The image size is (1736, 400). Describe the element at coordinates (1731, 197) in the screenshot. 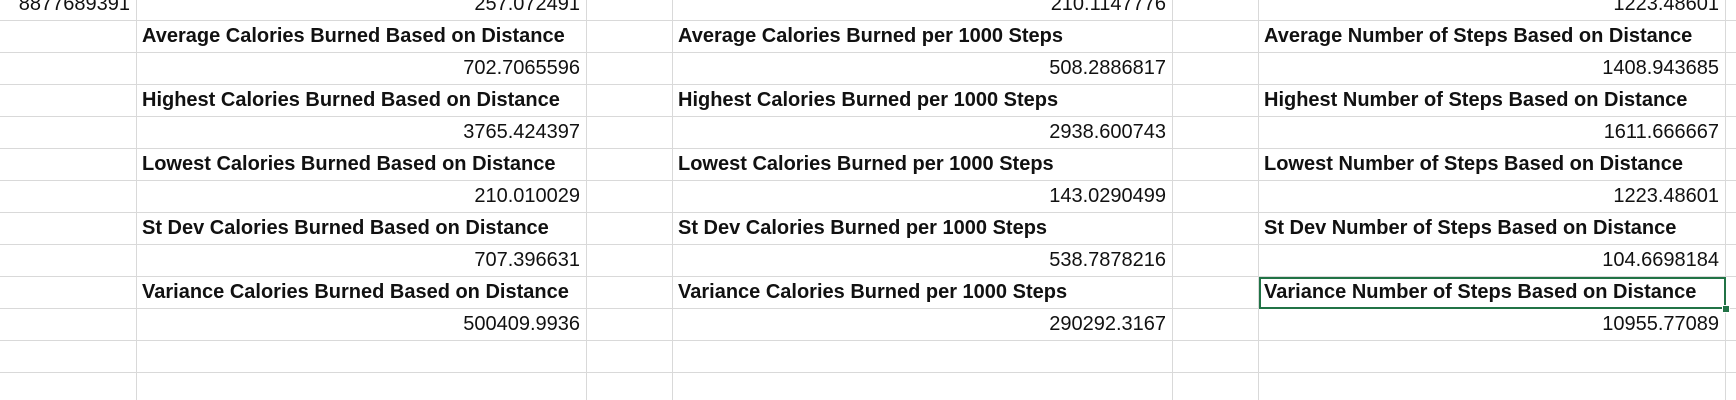

I see `cell-g7` at that location.